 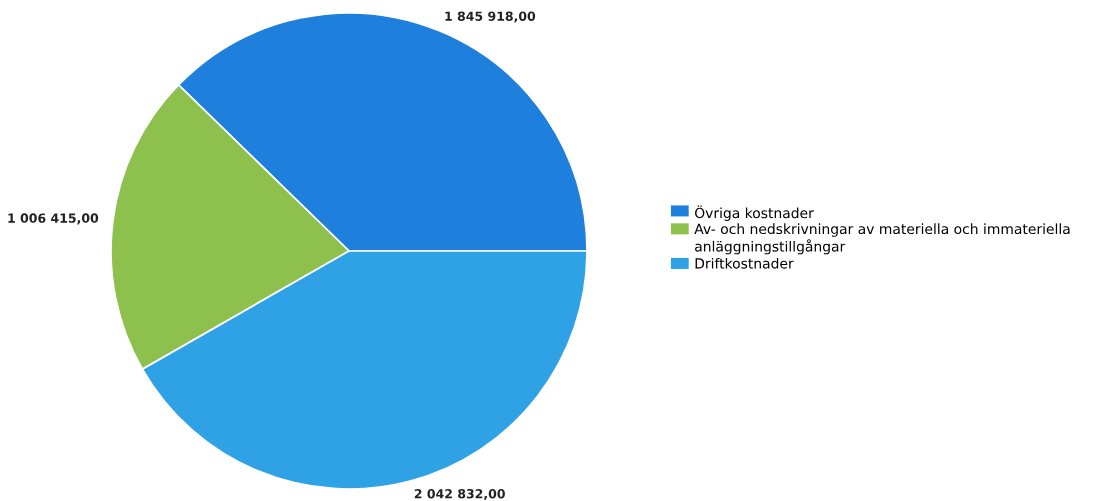 I want to click on data-label: 1 006 415,00, so click(x=53, y=219).